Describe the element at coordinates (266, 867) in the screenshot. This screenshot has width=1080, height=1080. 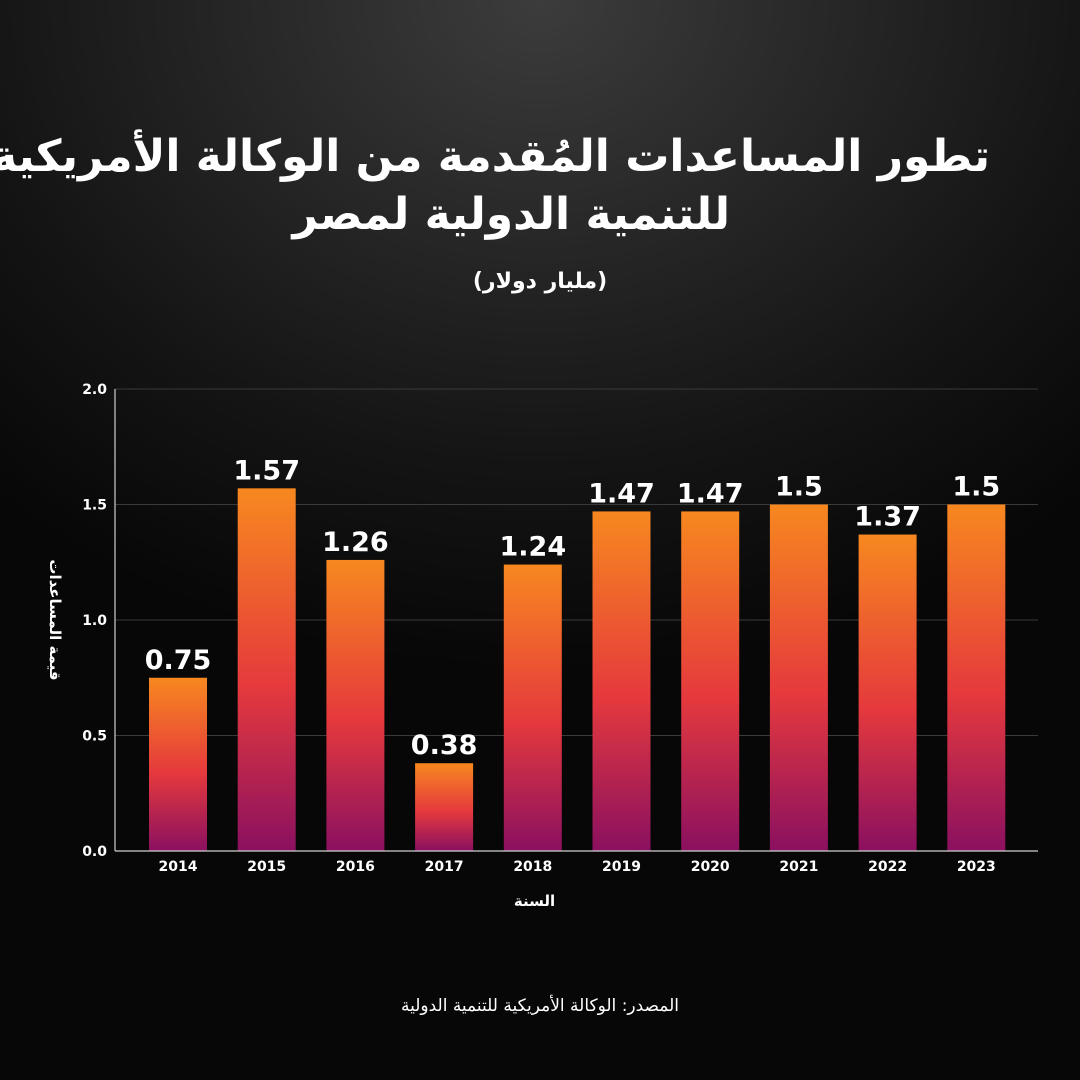
I see `x-tick-label-2015: 2015` at that location.